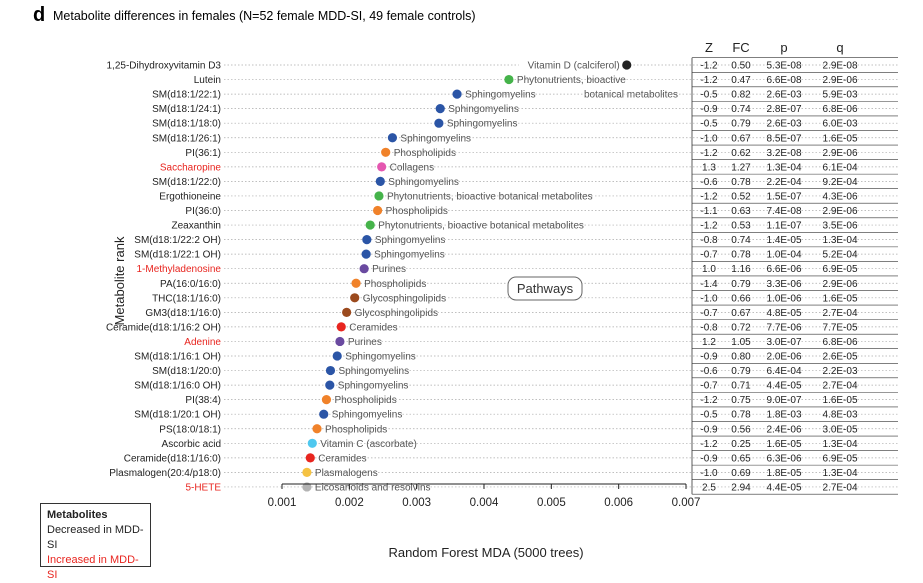 The height and width of the screenshot is (583, 923). I want to click on fc-value: 0.52, so click(741, 196).